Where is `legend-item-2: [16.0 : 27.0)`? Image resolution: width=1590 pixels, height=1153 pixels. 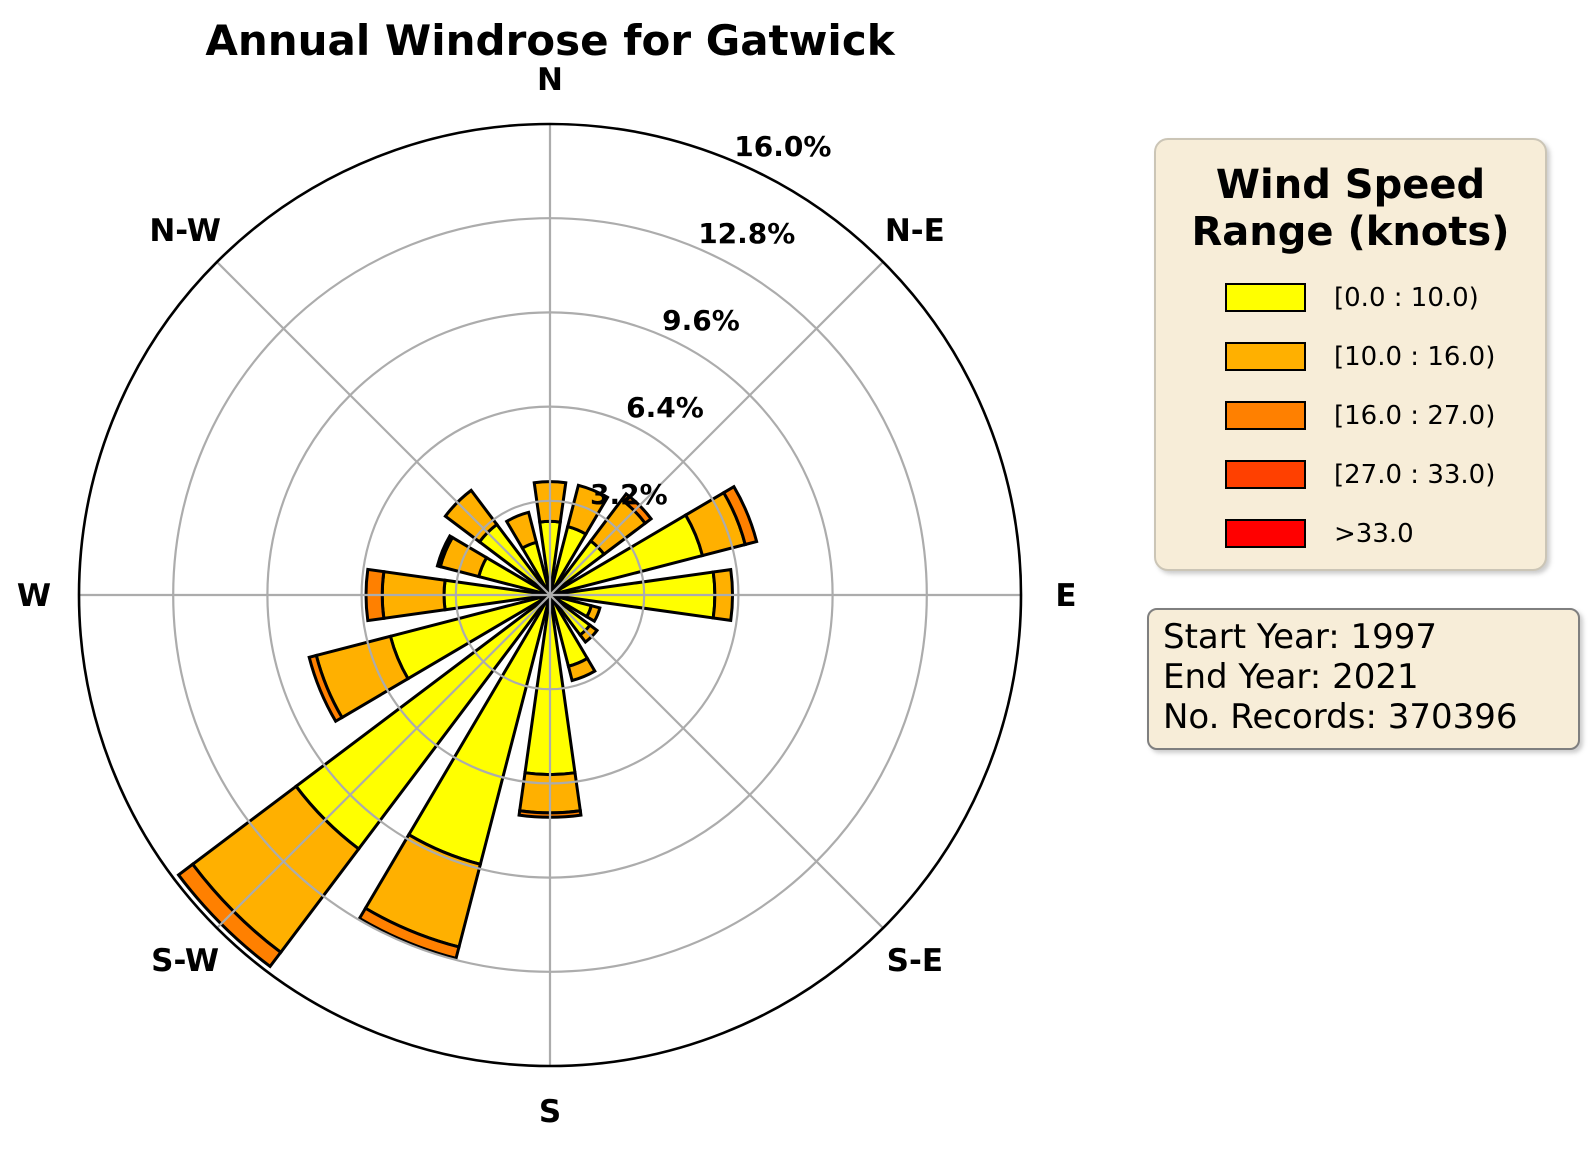
legend-item-2: [16.0 : 27.0) is located at coordinates (1385, 415).